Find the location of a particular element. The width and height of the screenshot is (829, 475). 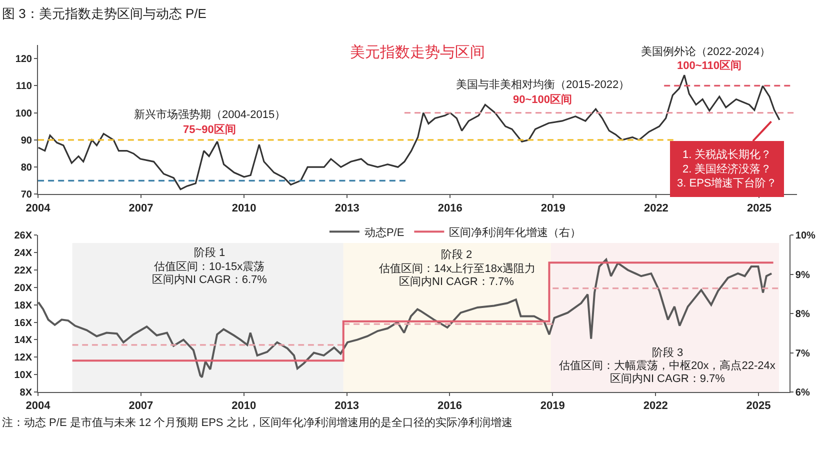

legend-label: 动态P/E is located at coordinates (384, 232).